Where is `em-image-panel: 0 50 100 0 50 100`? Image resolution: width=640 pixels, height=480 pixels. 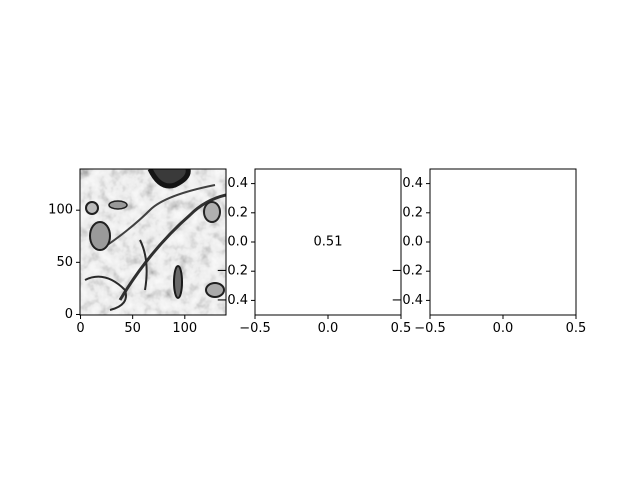
em-image-panel: 0 50 100 0 50 100 is located at coordinates (137, 252).